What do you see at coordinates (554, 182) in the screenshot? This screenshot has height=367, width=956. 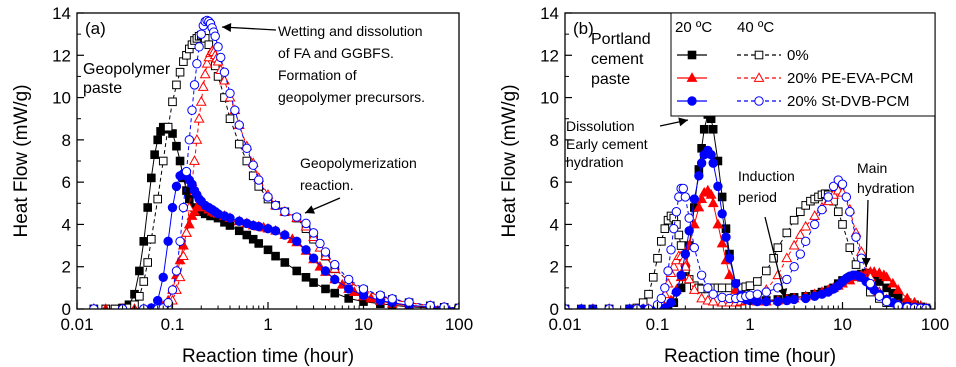 I see `y-tick-label-b: 6` at bounding box center [554, 182].